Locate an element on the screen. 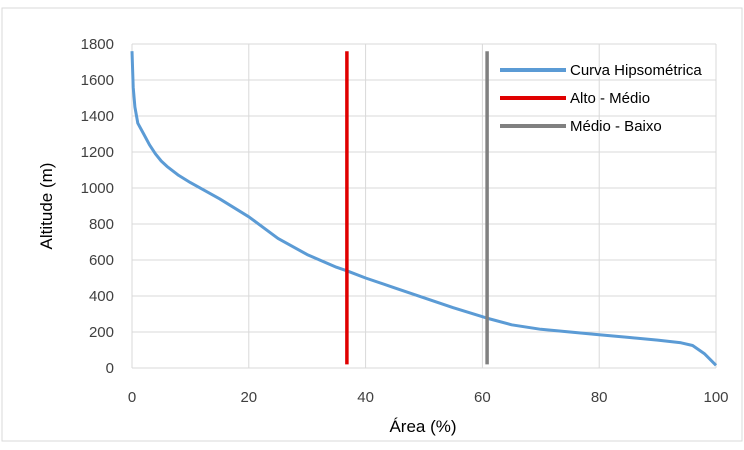  y-tick-label: 200 is located at coordinates (101, 332).